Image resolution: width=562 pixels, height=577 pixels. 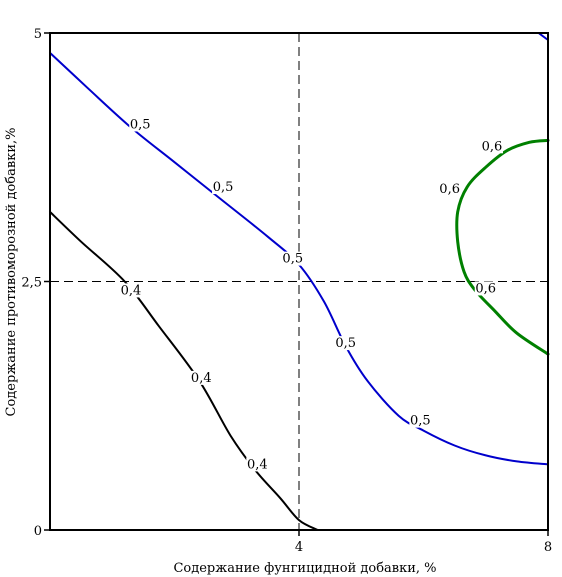 I want to click on y-tick-label: 0, so click(x=38, y=531).